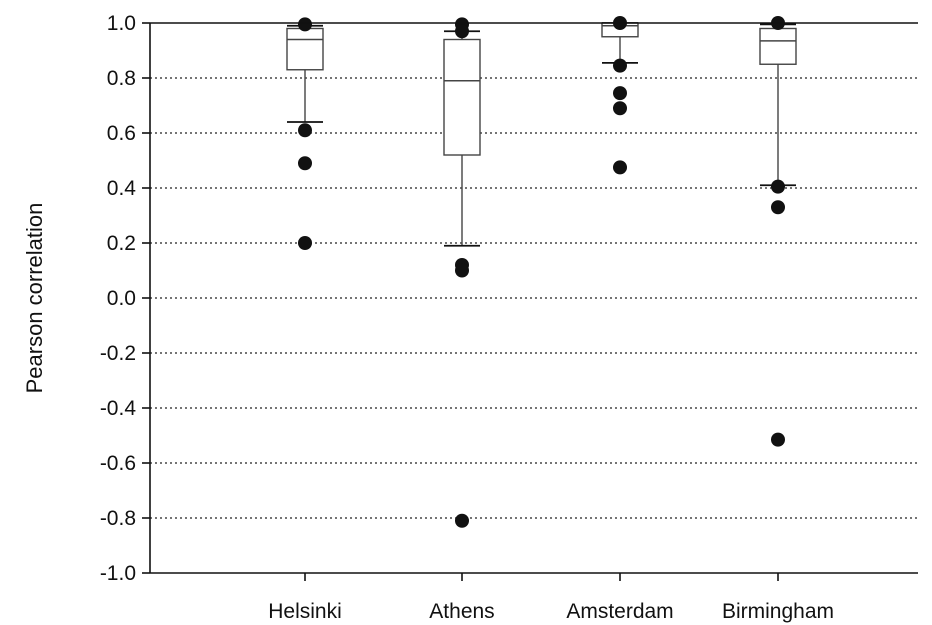 The width and height of the screenshot is (932, 625). I want to click on category-label: Birmingham, so click(778, 611).